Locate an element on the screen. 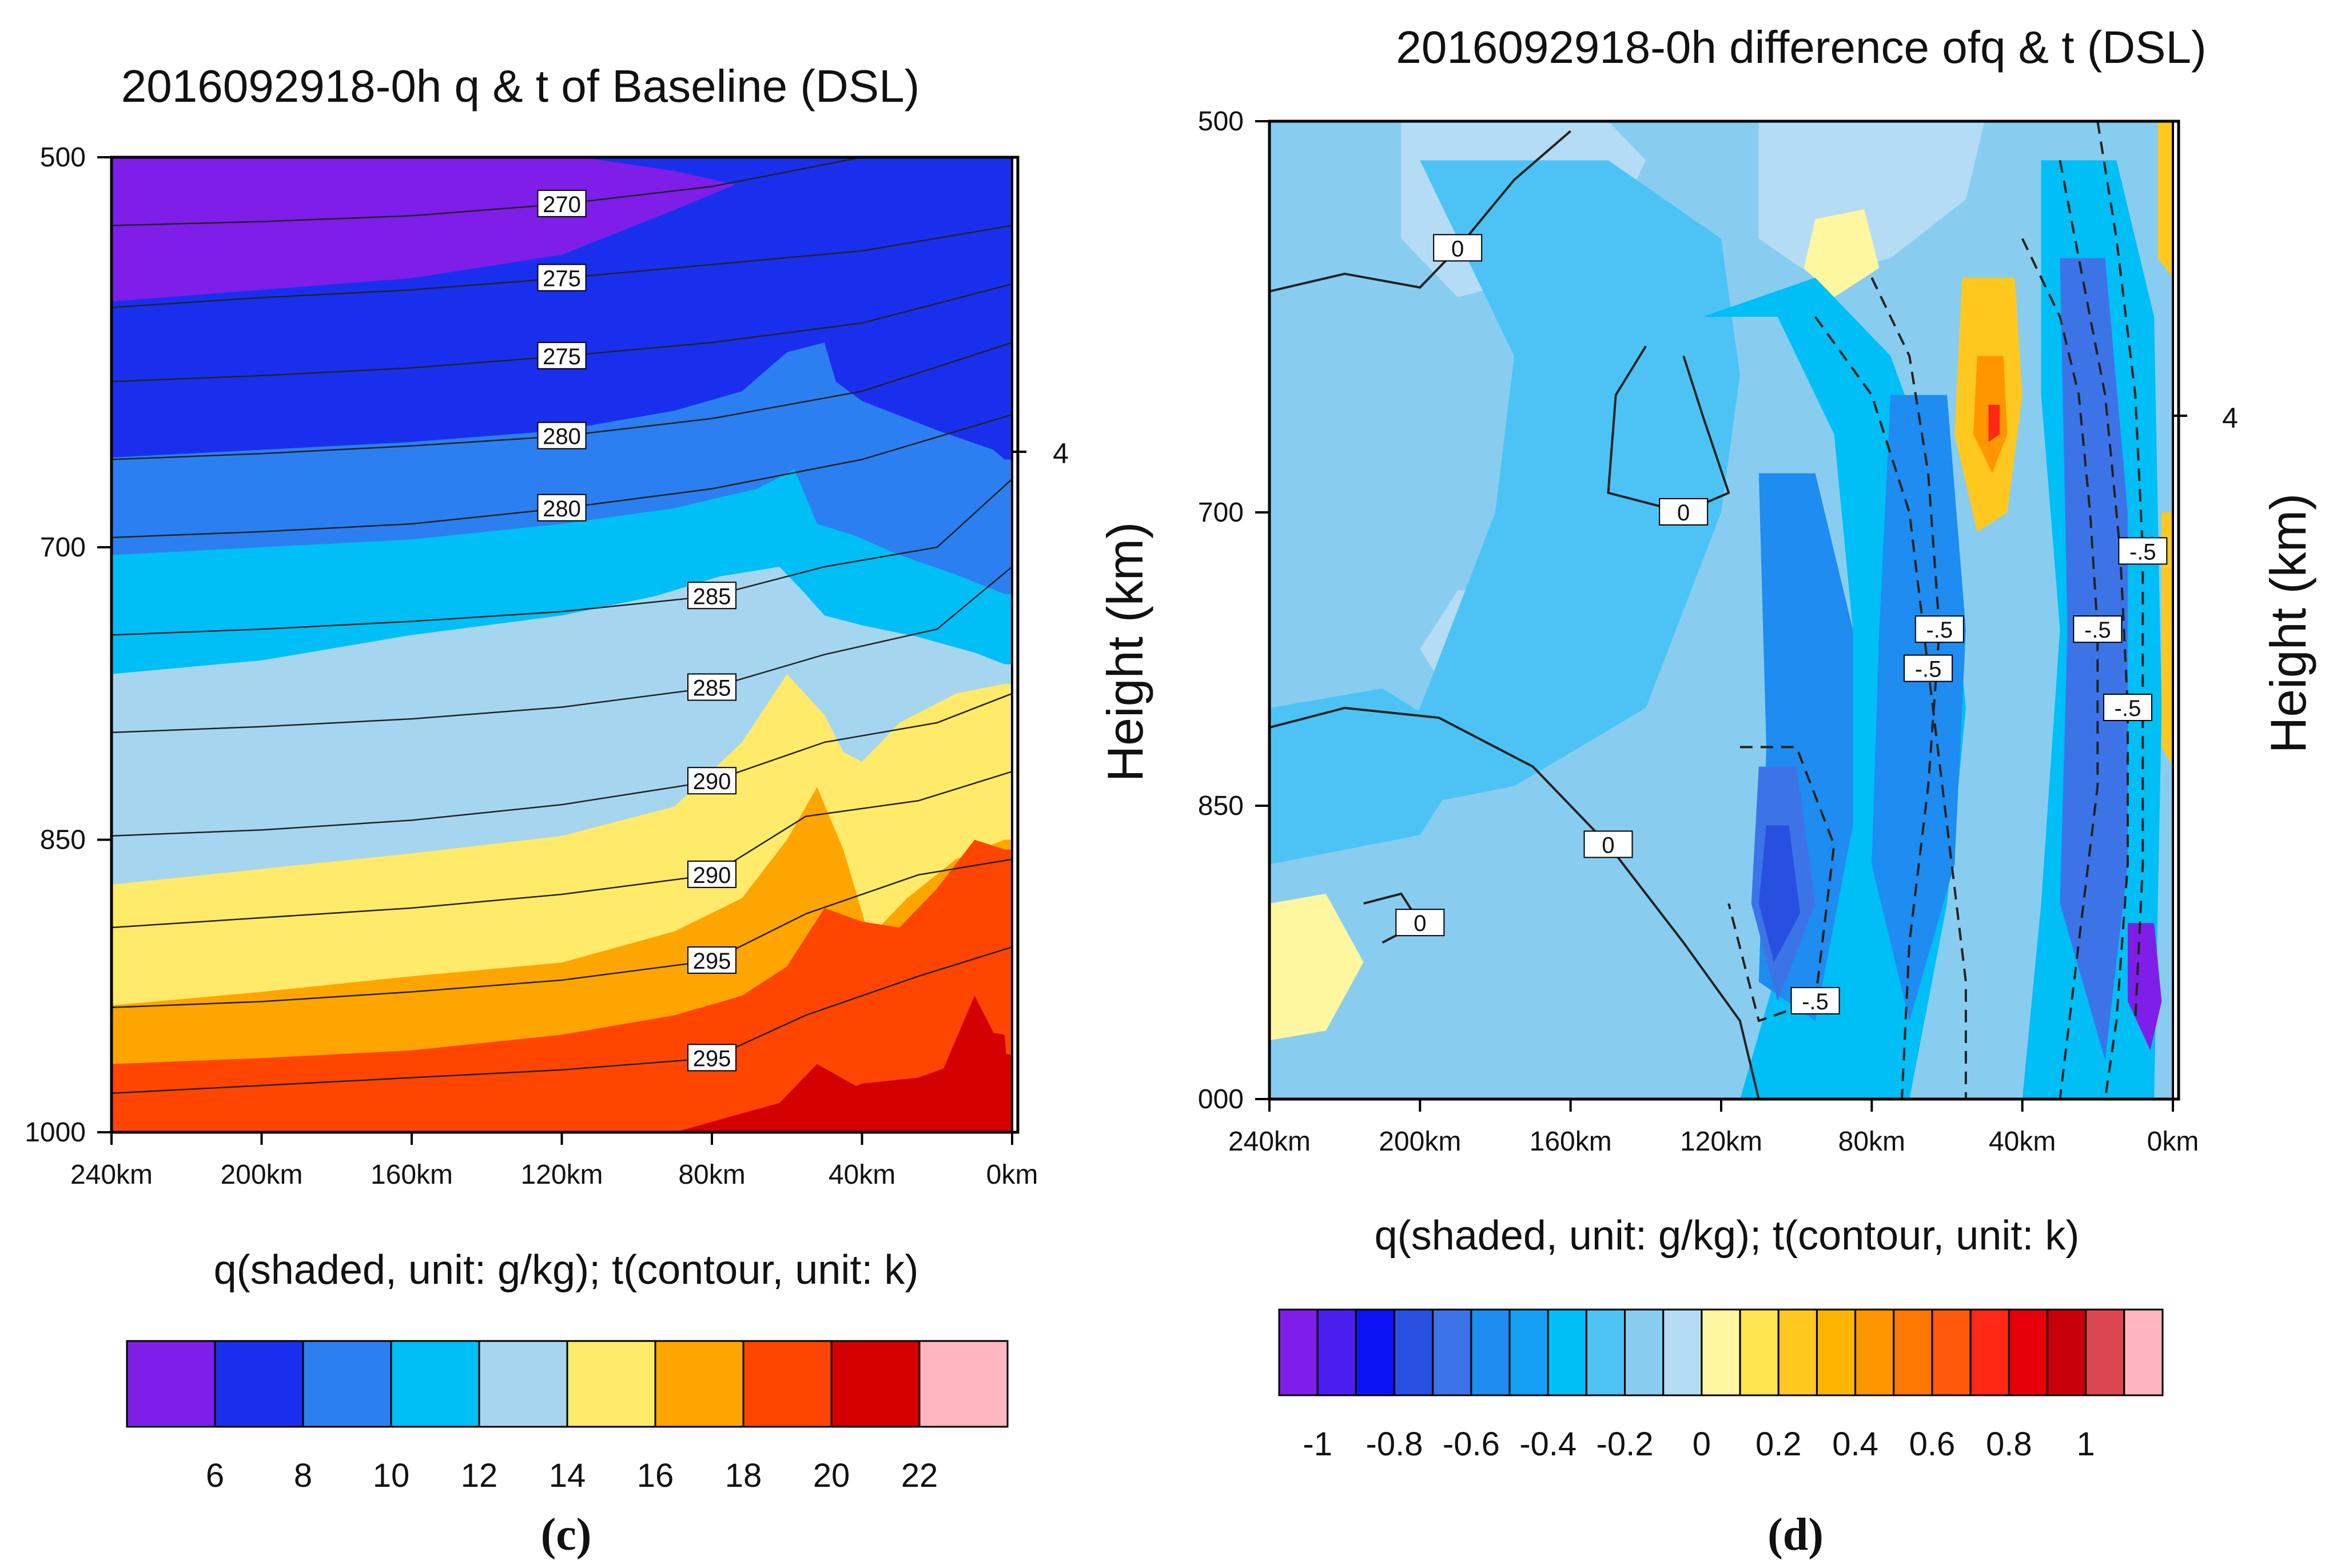  colorbar-label-7: 20 is located at coordinates (831, 1475).